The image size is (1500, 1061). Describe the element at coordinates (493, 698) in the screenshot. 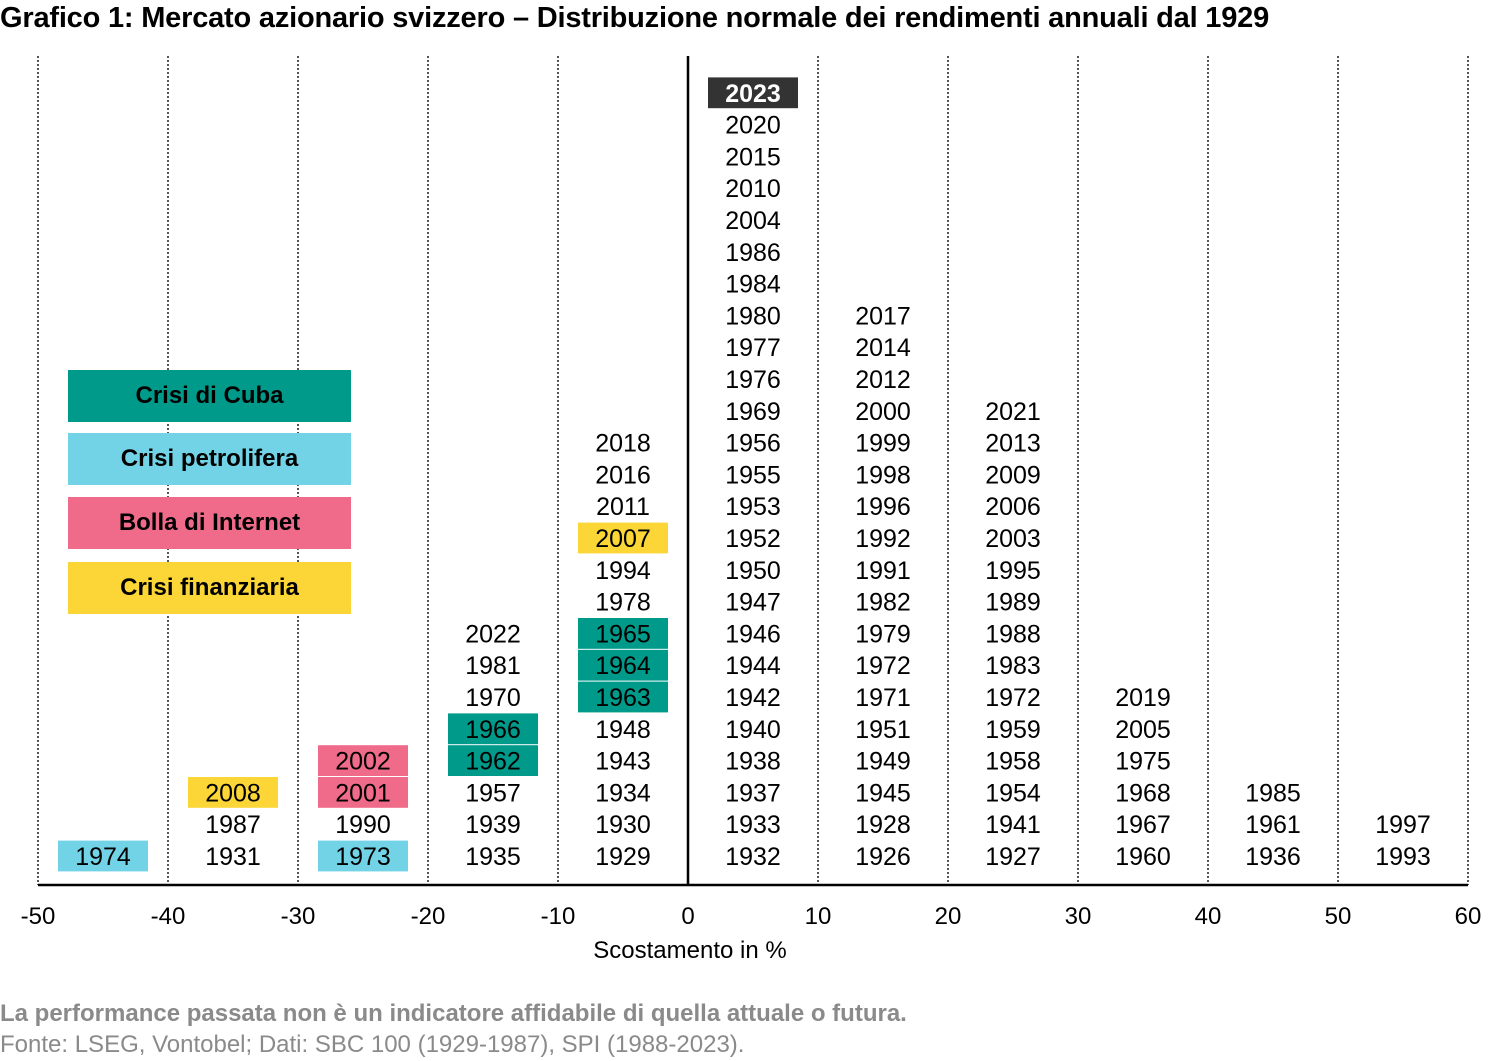

I see `year-label-1970: 1970` at that location.